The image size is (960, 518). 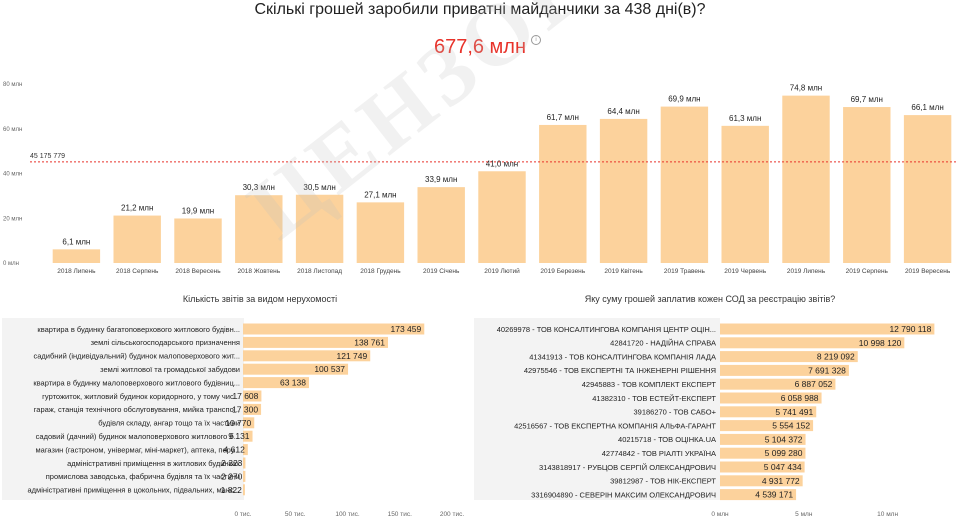 I want to click on appraiser-panel, so click(x=597, y=409).